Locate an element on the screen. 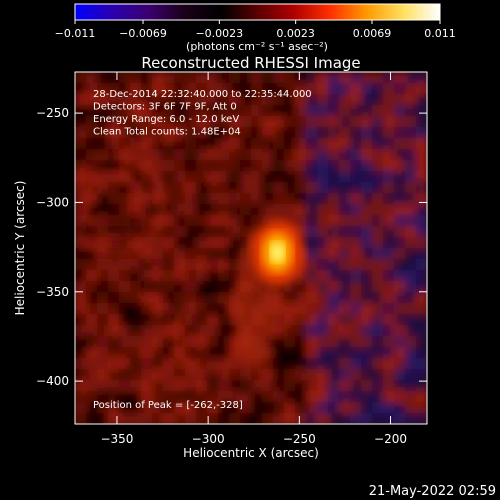  info-line: 28-Dec-2014 22:32:40.000 to 22:35:44.000 is located at coordinates (202, 94).